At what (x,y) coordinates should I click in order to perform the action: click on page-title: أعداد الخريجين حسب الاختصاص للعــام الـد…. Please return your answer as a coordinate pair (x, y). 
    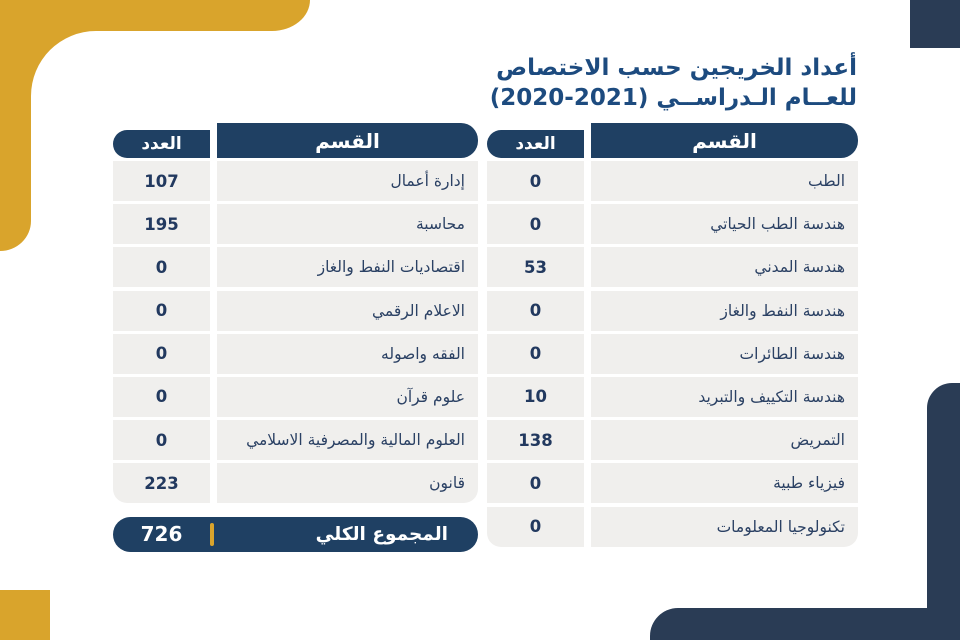
    Looking at the image, I should click on (673, 83).